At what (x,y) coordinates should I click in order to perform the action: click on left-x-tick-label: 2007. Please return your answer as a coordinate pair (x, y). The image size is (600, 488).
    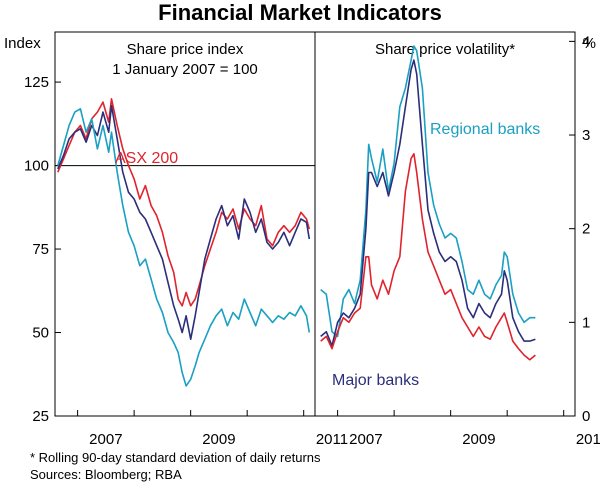
    Looking at the image, I should click on (105, 439).